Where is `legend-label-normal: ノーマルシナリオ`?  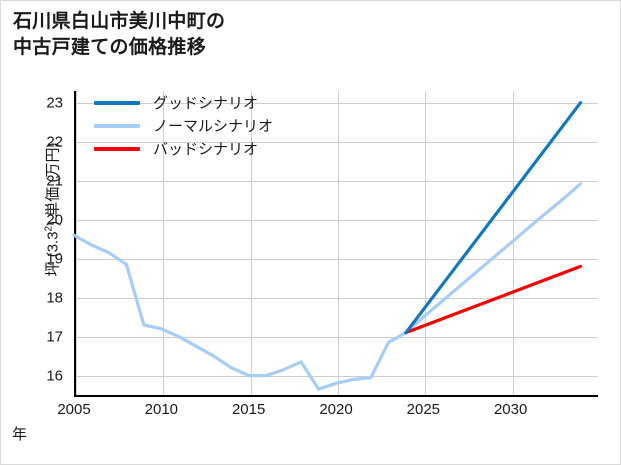 legend-label-normal: ノーマルシナリオ is located at coordinates (213, 126).